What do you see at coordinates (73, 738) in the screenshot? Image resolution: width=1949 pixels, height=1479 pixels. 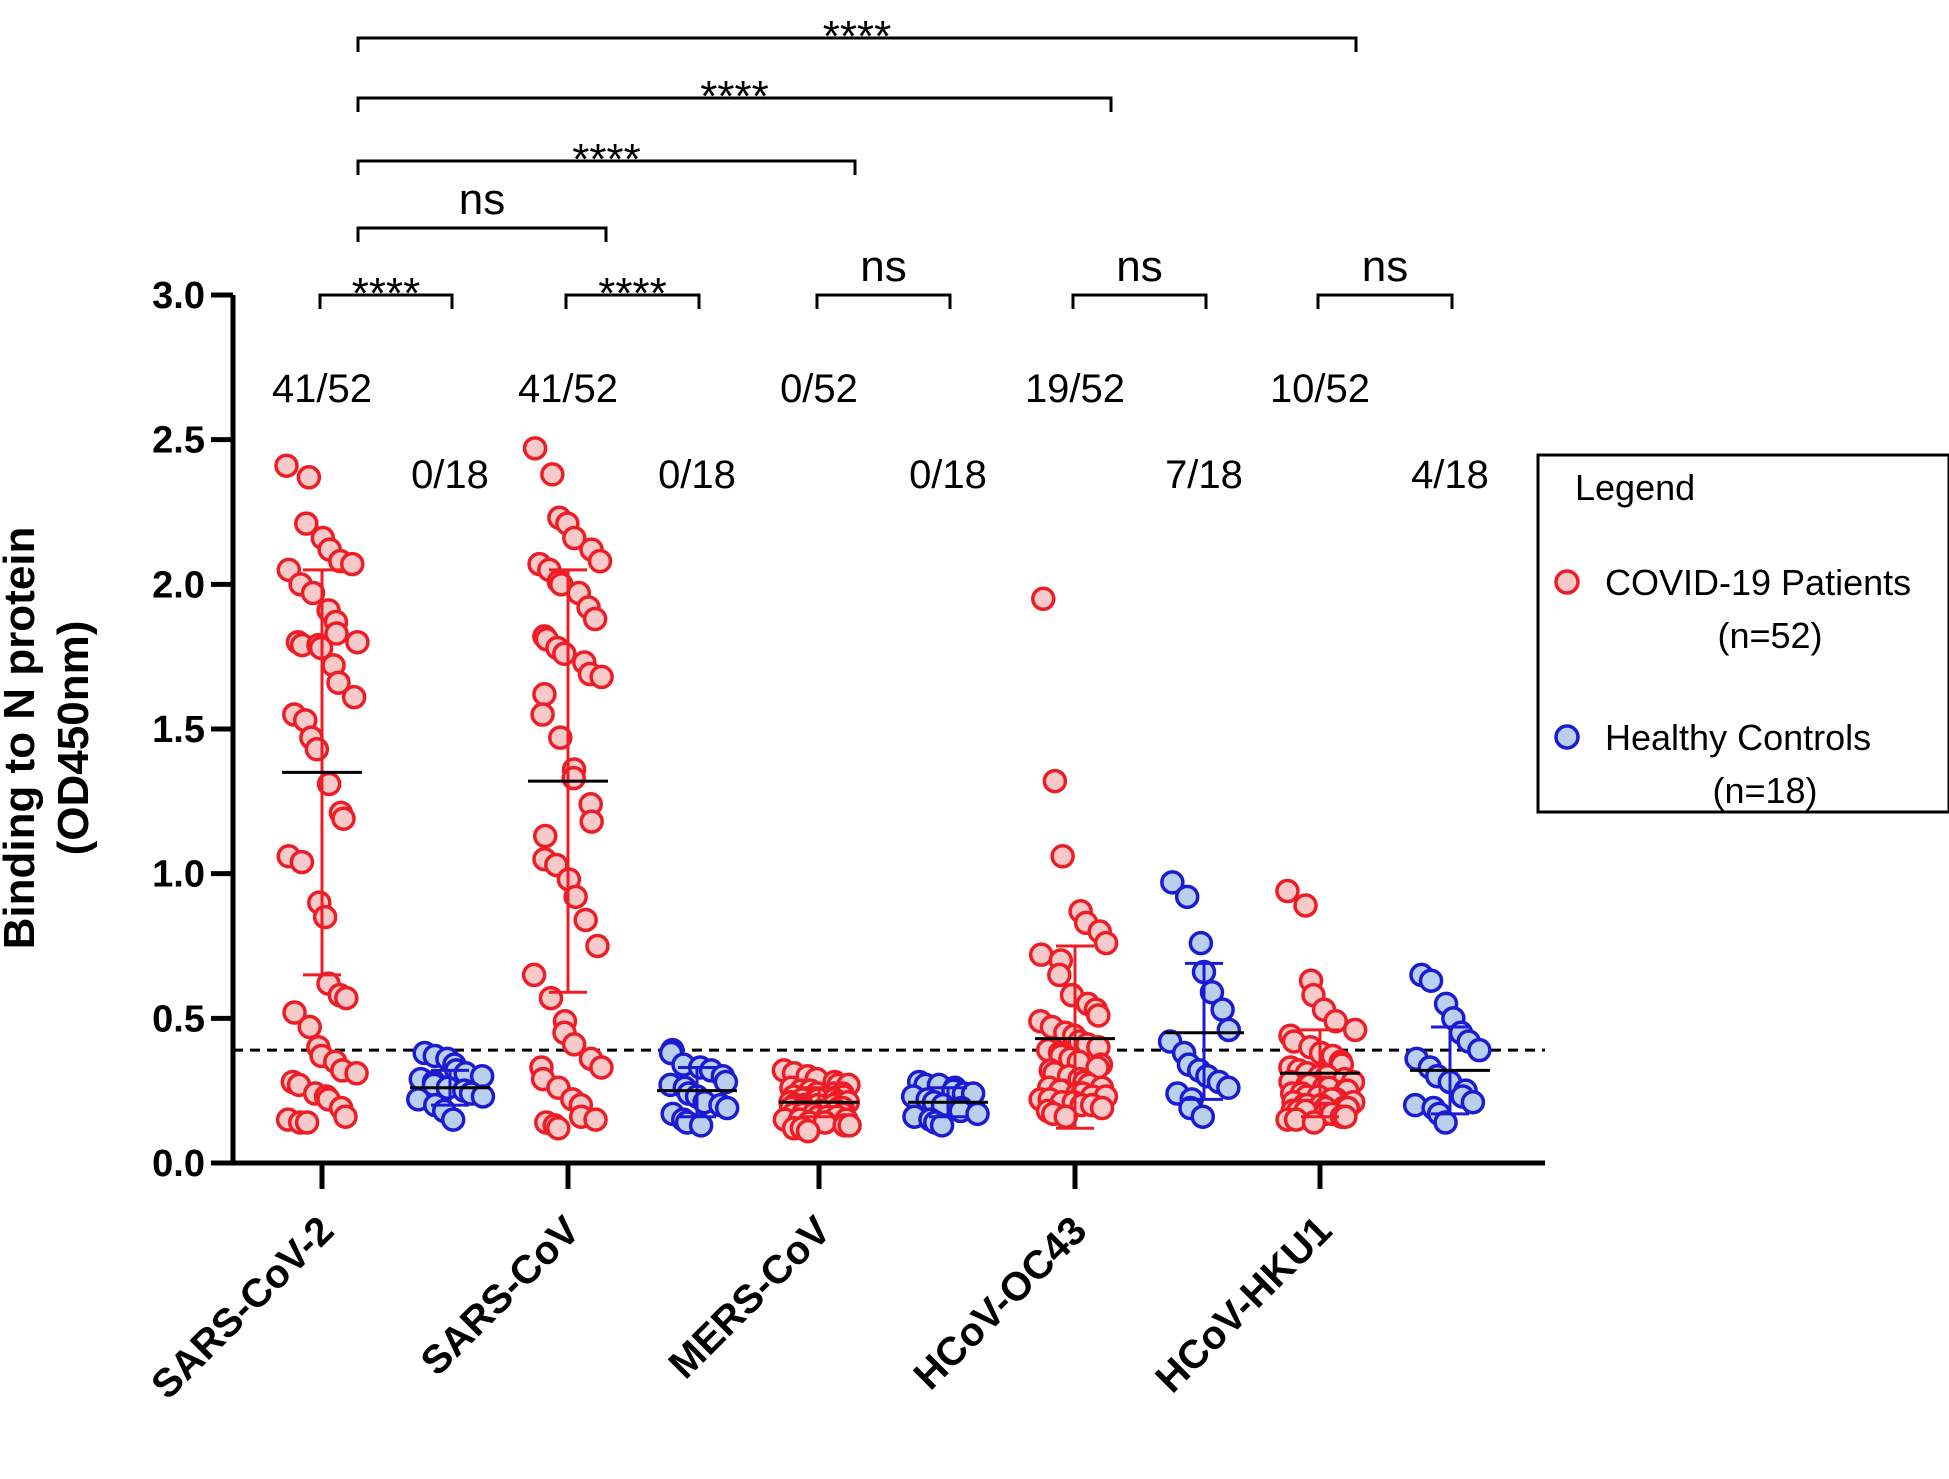 I see `y-axis-title-line2: (OD450nm)` at bounding box center [73, 738].